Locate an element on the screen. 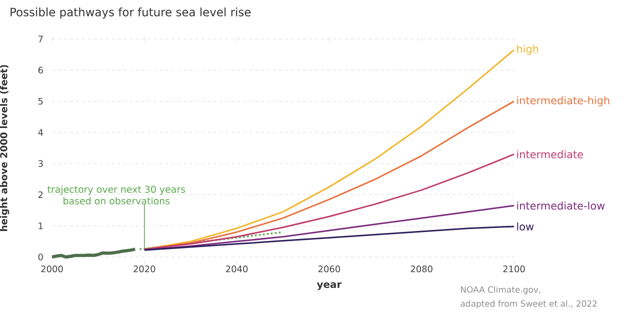 The width and height of the screenshot is (644, 320). x-tick-label: 2040 is located at coordinates (237, 269).